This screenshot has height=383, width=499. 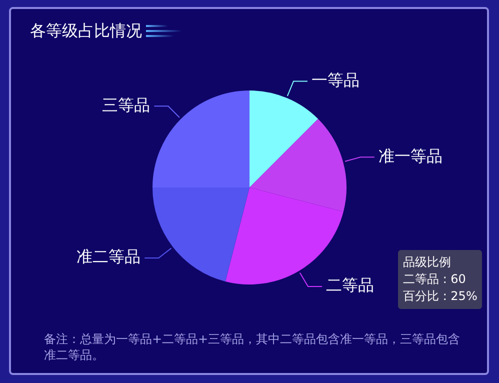 I want to click on slice-label: 准二等品, so click(x=108, y=256).